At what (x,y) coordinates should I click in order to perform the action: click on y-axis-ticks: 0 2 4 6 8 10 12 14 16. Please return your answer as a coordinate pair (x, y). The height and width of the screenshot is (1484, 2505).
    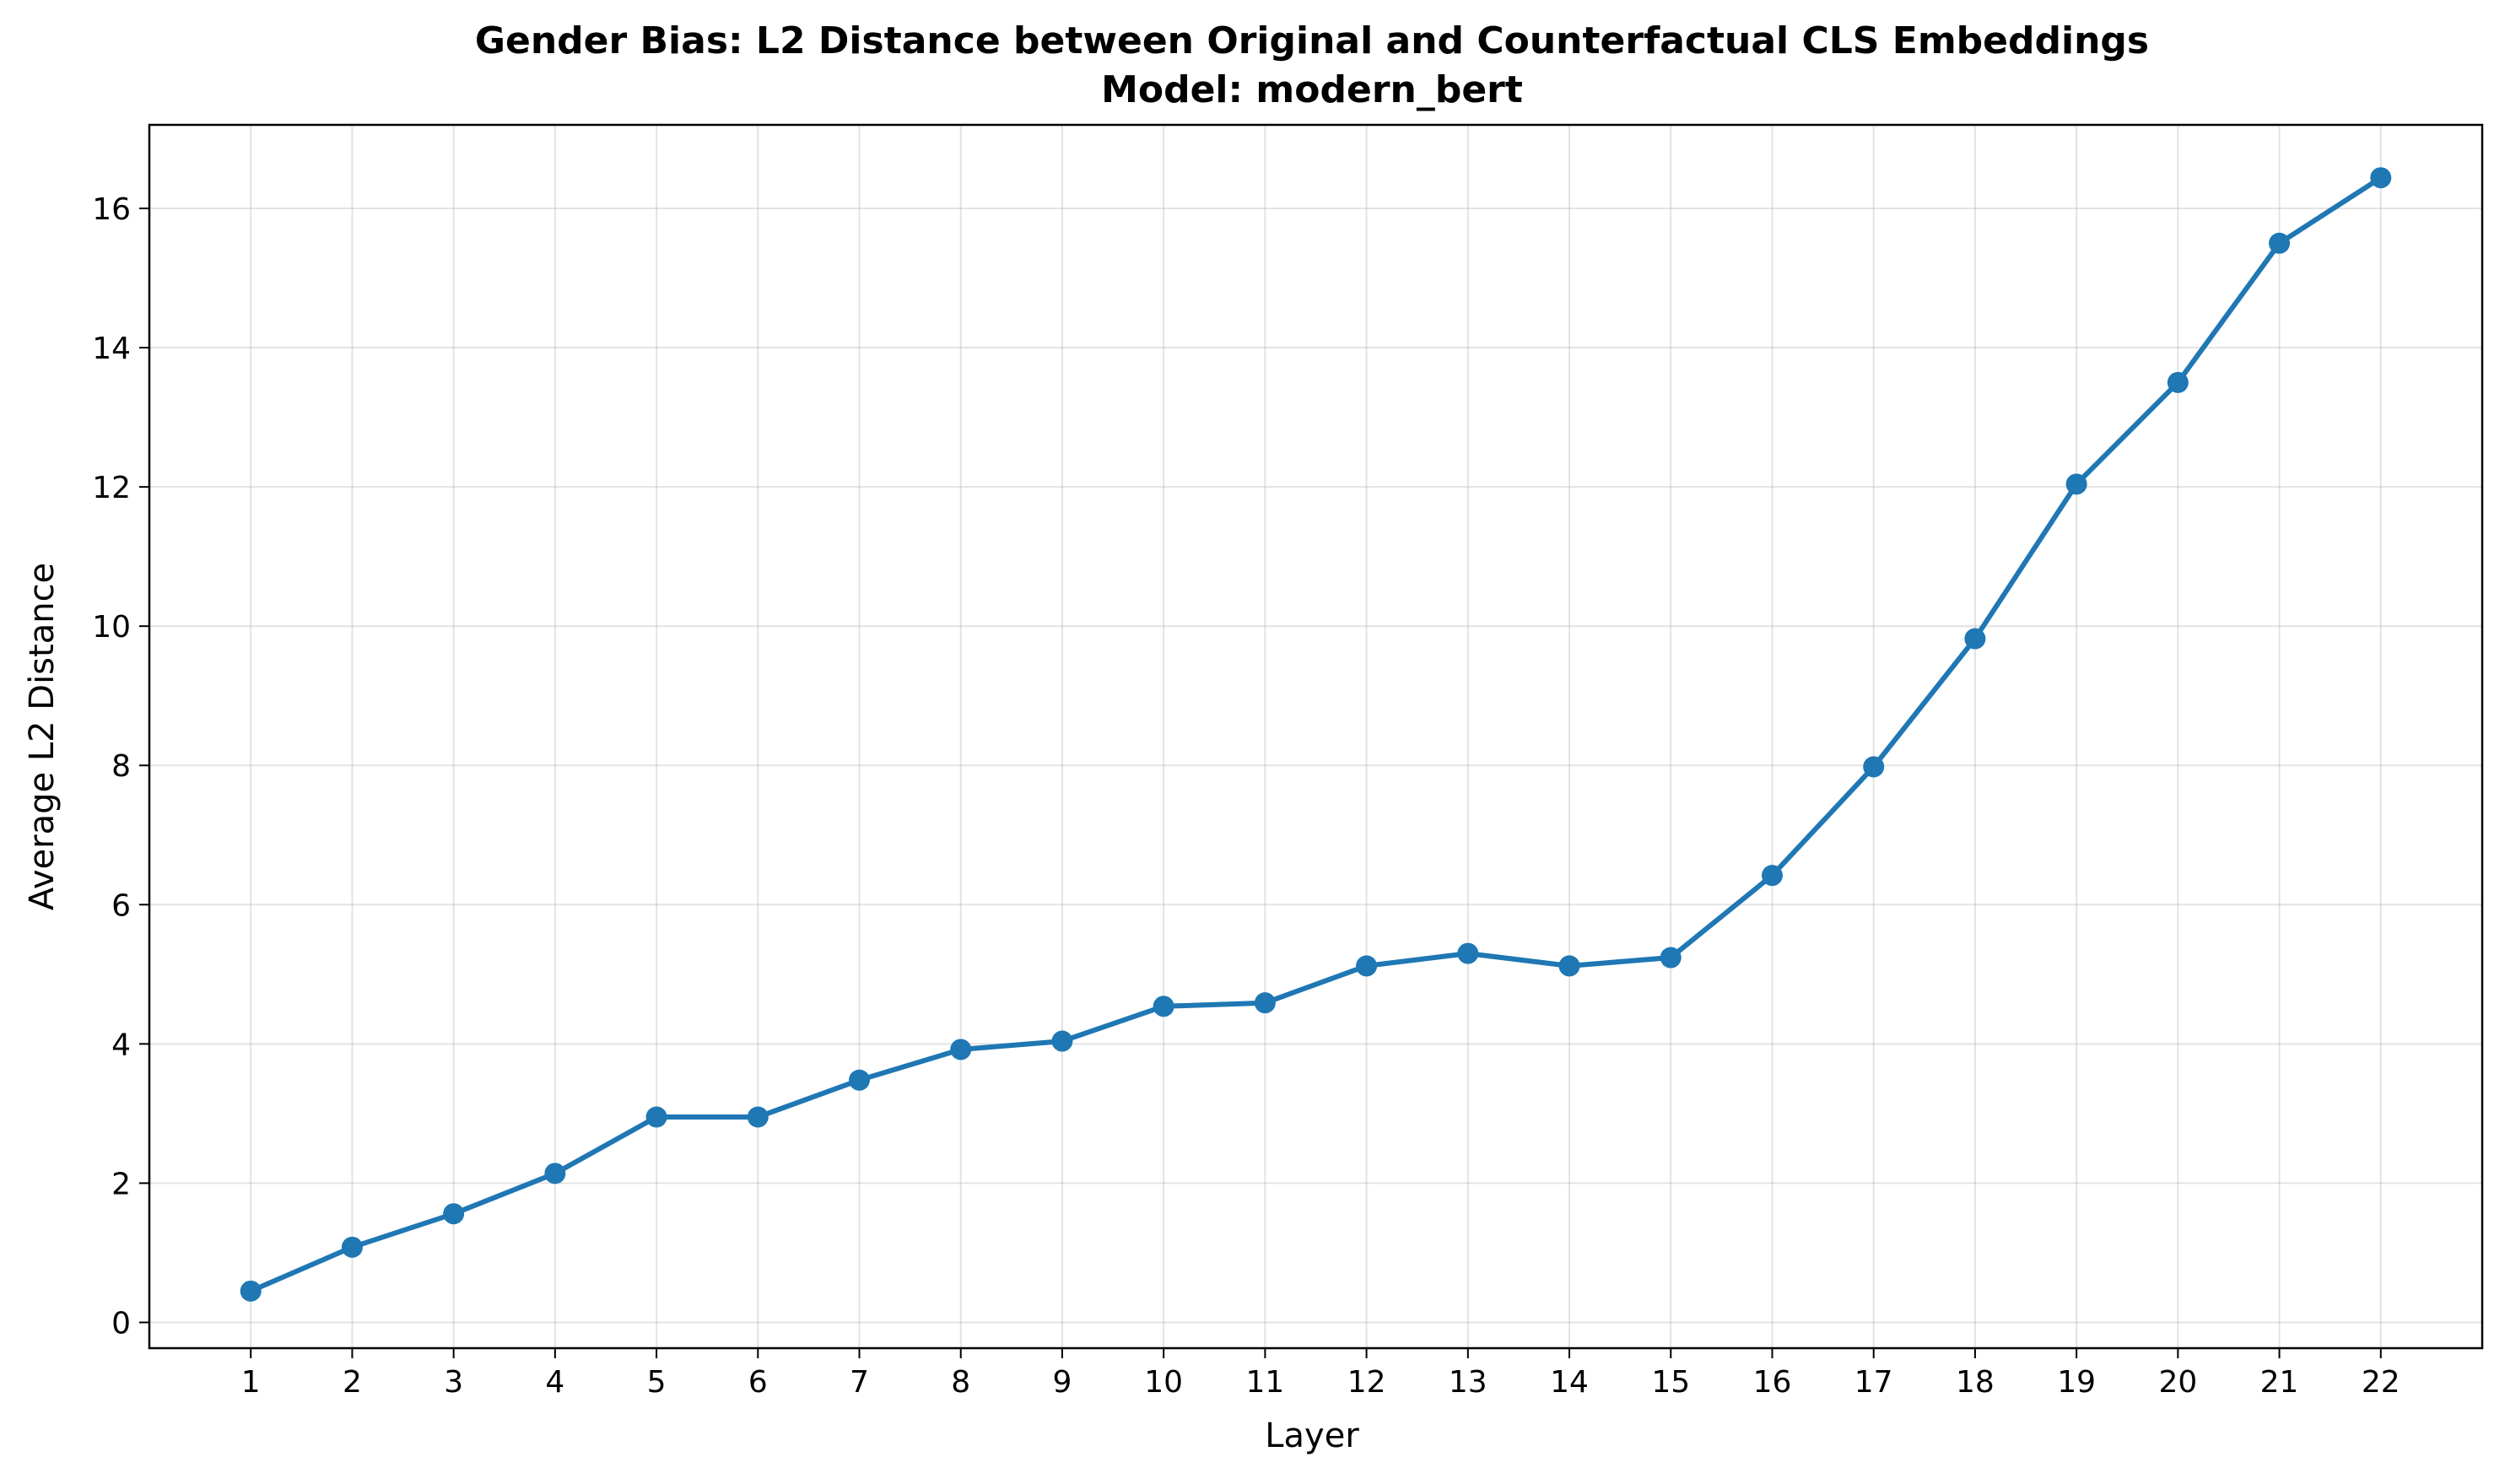
    Looking at the image, I should click on (120, 766).